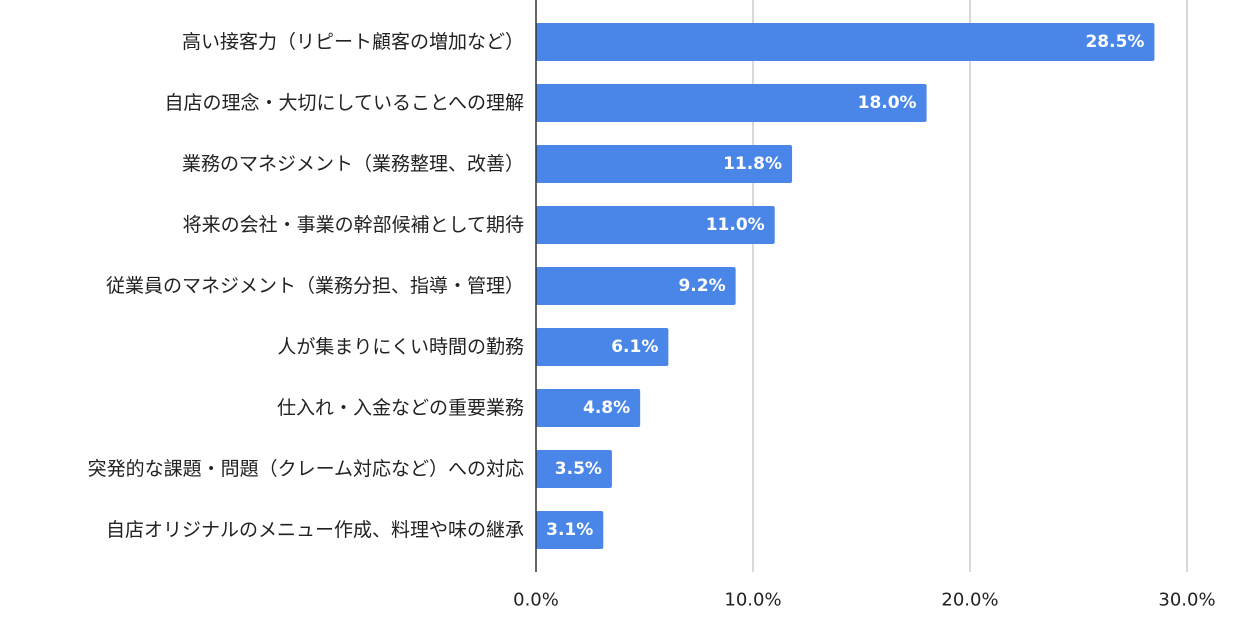  I want to click on x-tick-label: 0.0%, so click(536, 600).